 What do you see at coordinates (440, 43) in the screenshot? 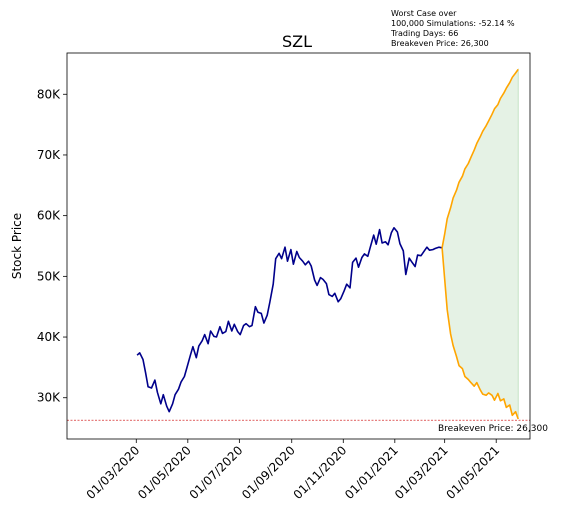
I see `info-breakeven-price: Breakeven Price: 26,300` at bounding box center [440, 43].